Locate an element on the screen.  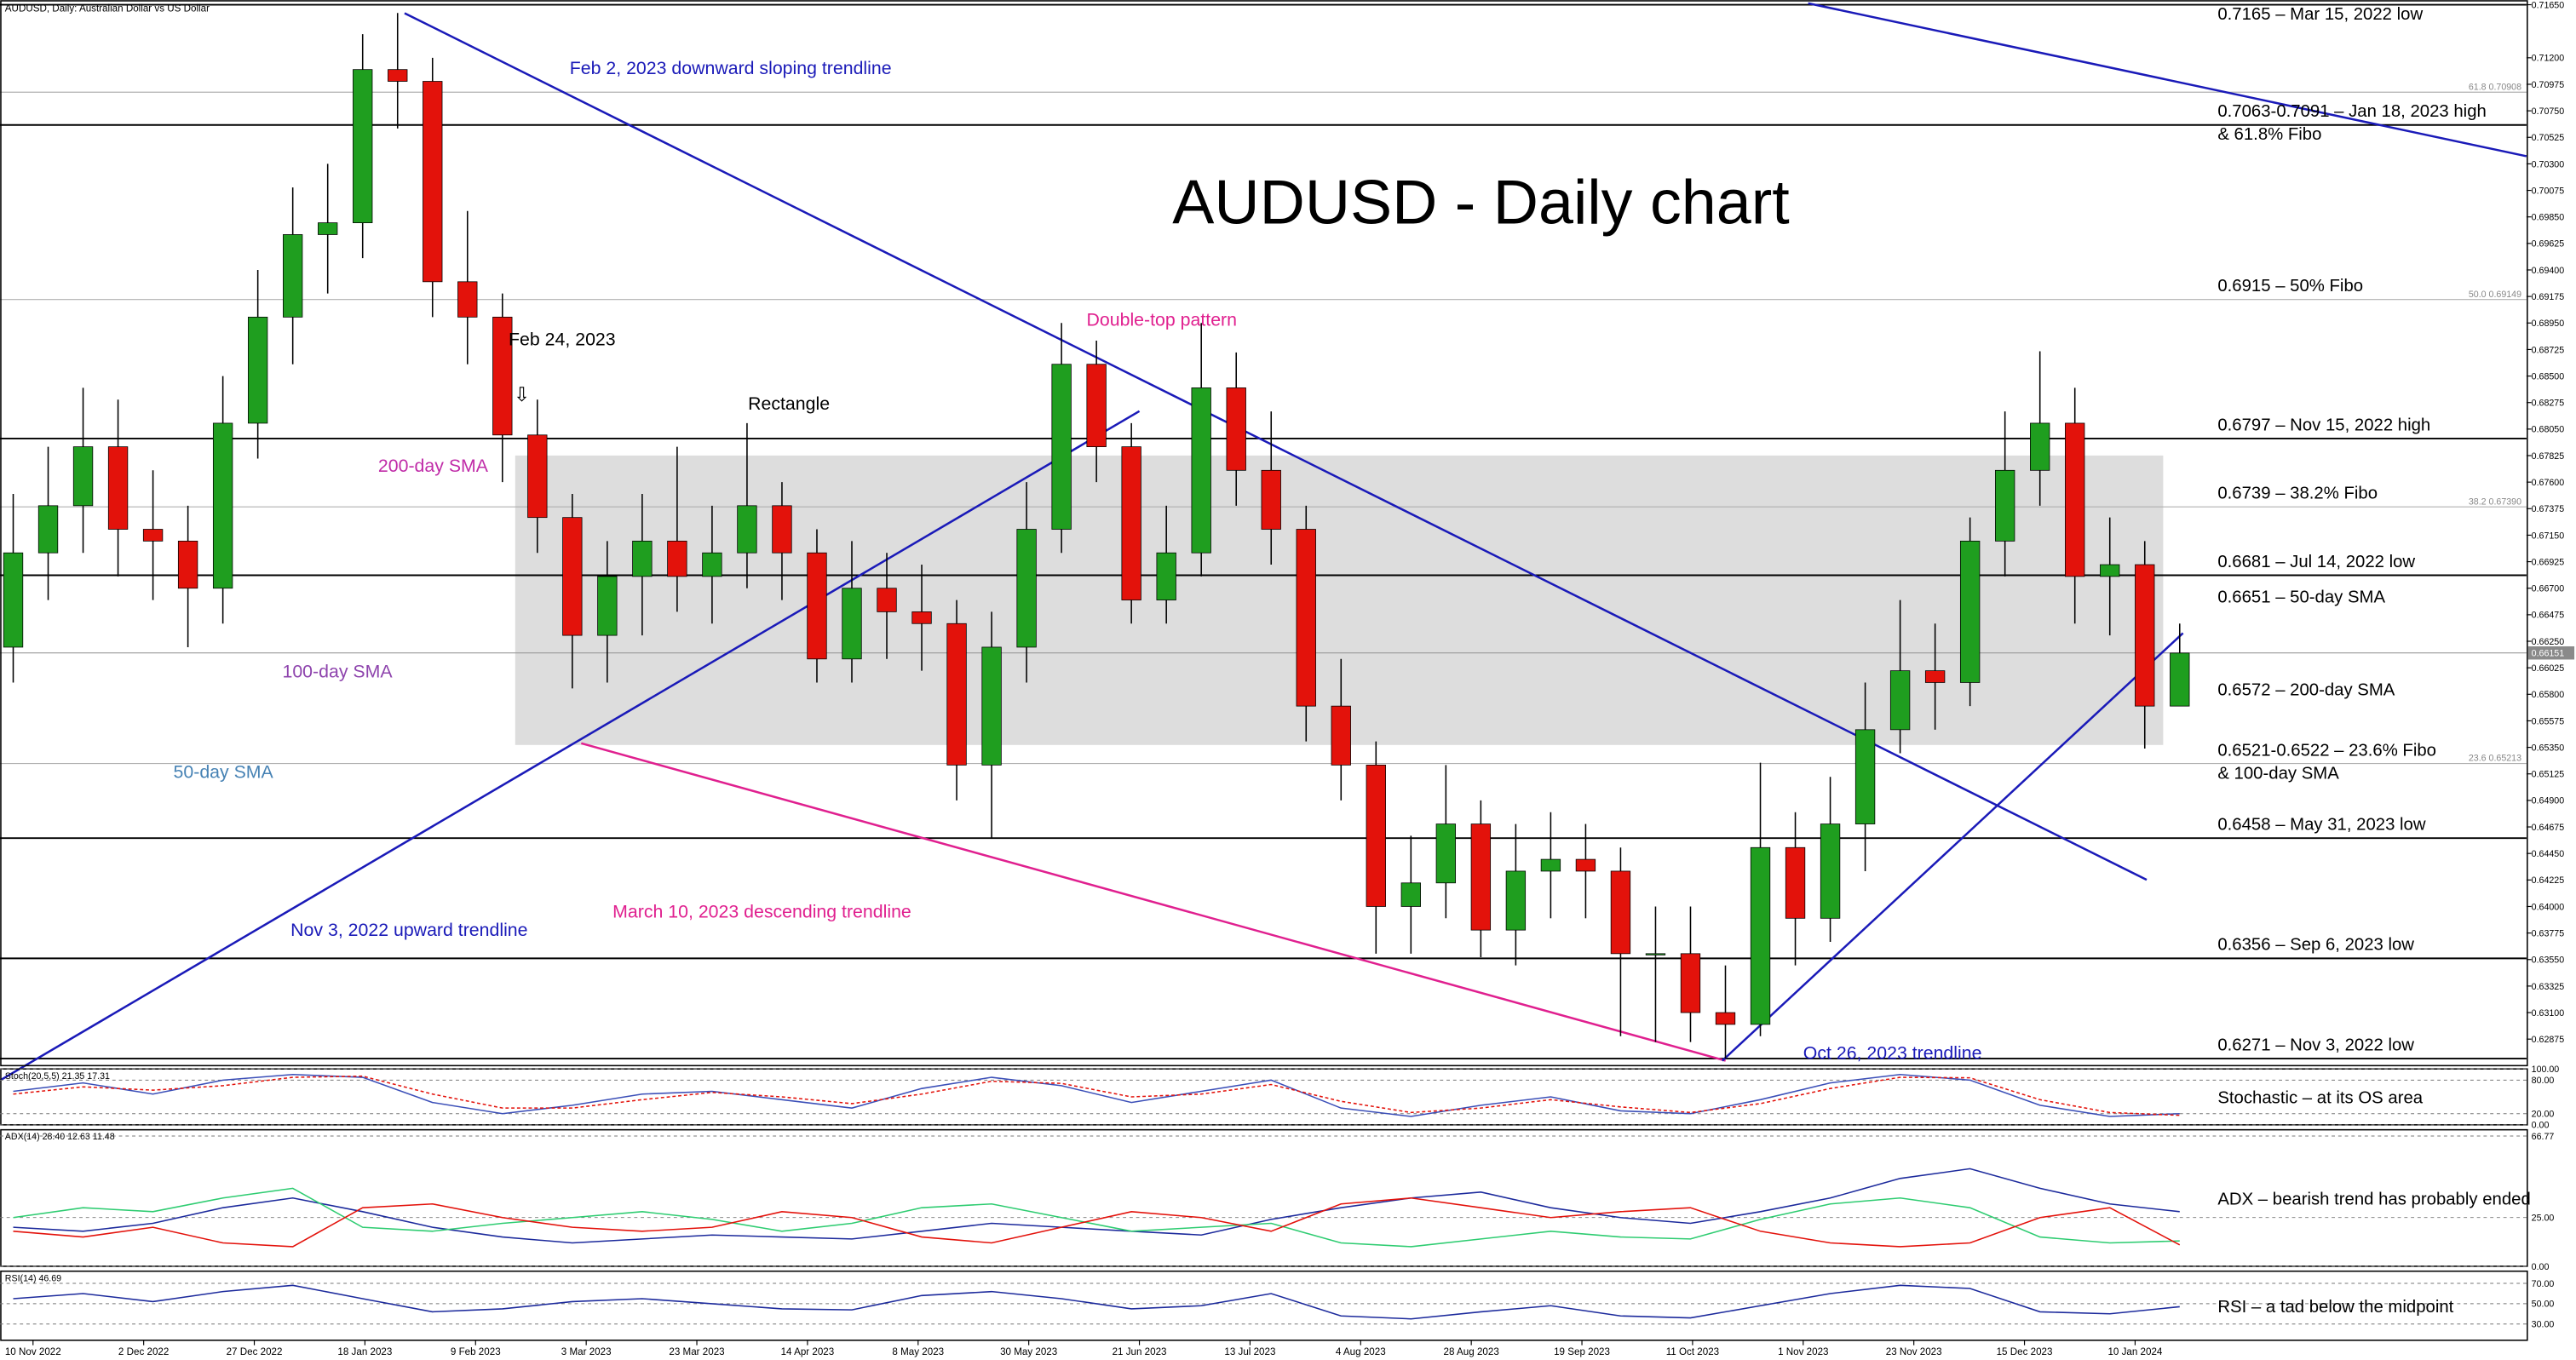
x-tick-label: 15 Dec 2023 is located at coordinates (2025, 1351).